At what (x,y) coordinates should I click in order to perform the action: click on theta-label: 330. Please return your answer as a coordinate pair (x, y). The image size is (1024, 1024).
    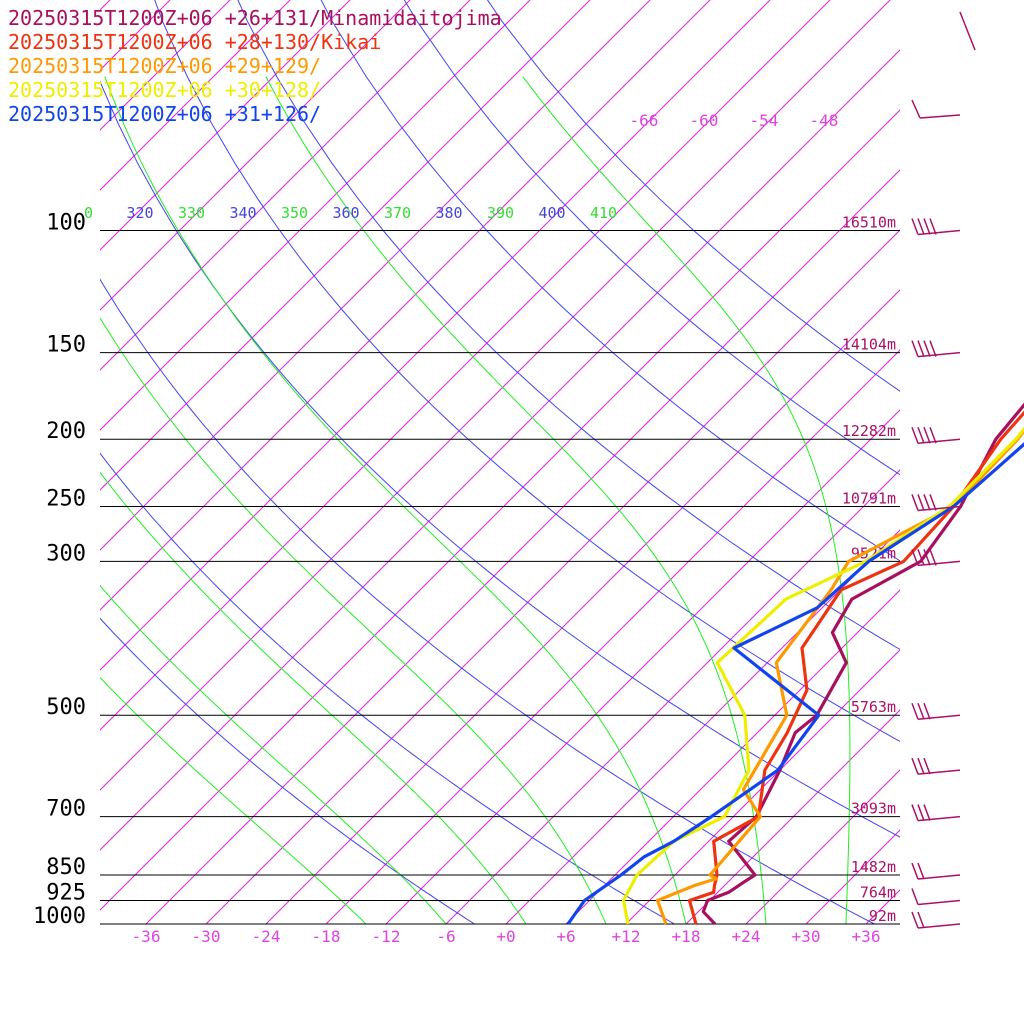
    Looking at the image, I should click on (191, 213).